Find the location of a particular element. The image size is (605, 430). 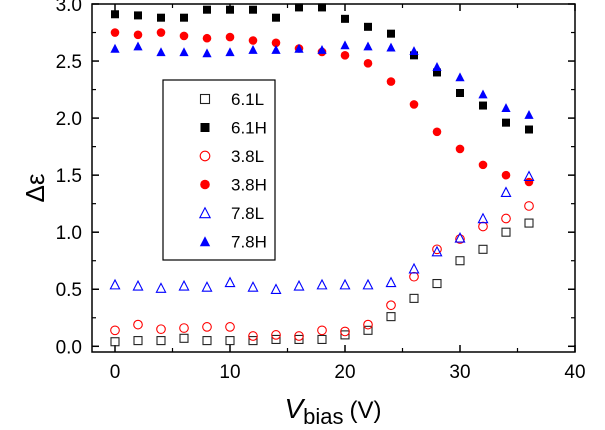

x-axis-label-sub: bias is located at coordinates (323, 416).